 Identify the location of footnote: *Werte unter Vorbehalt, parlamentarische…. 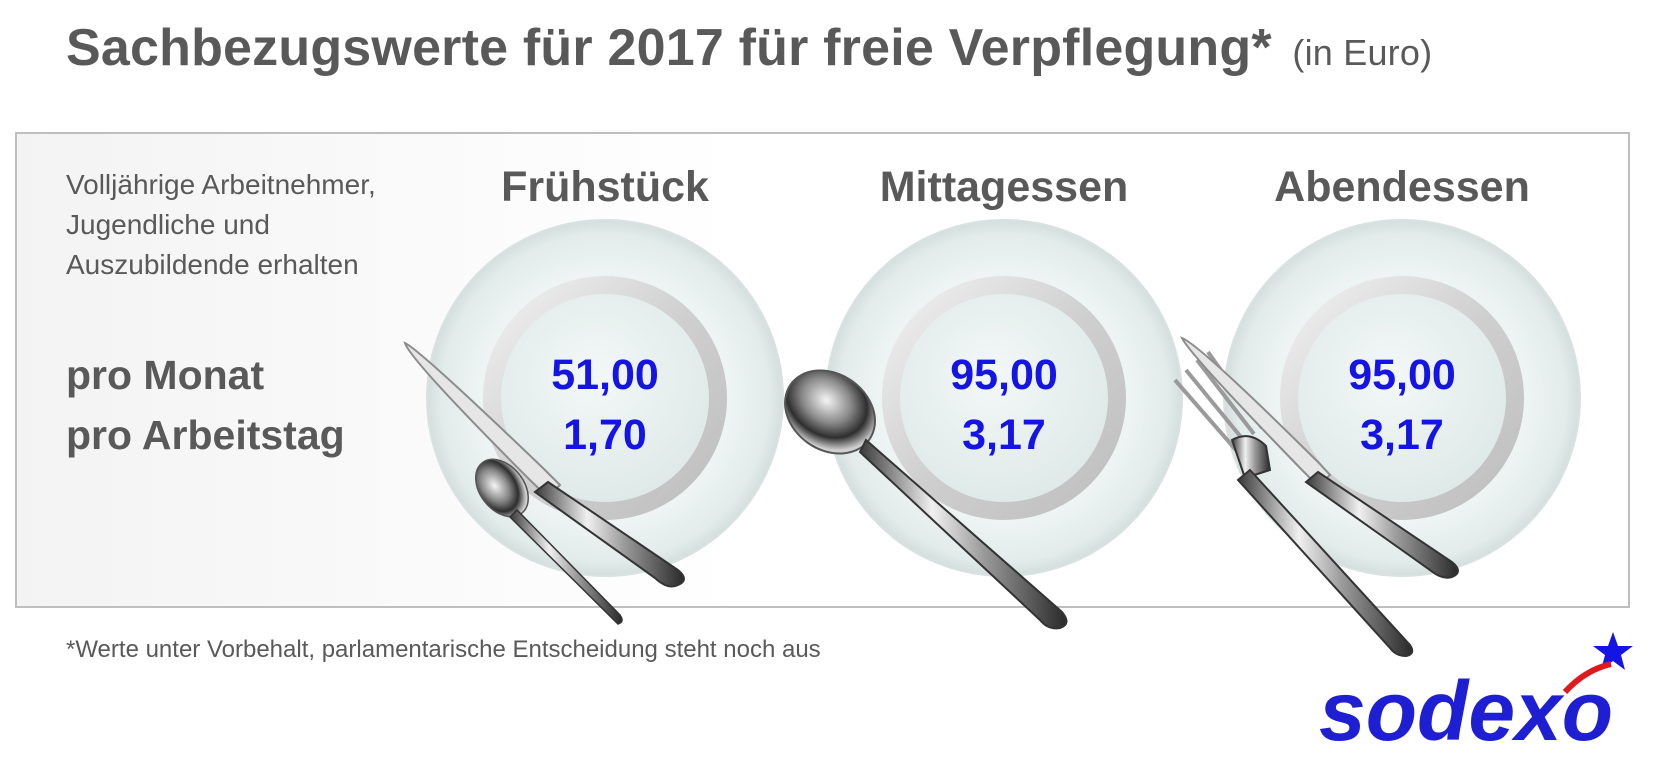
(443, 649).